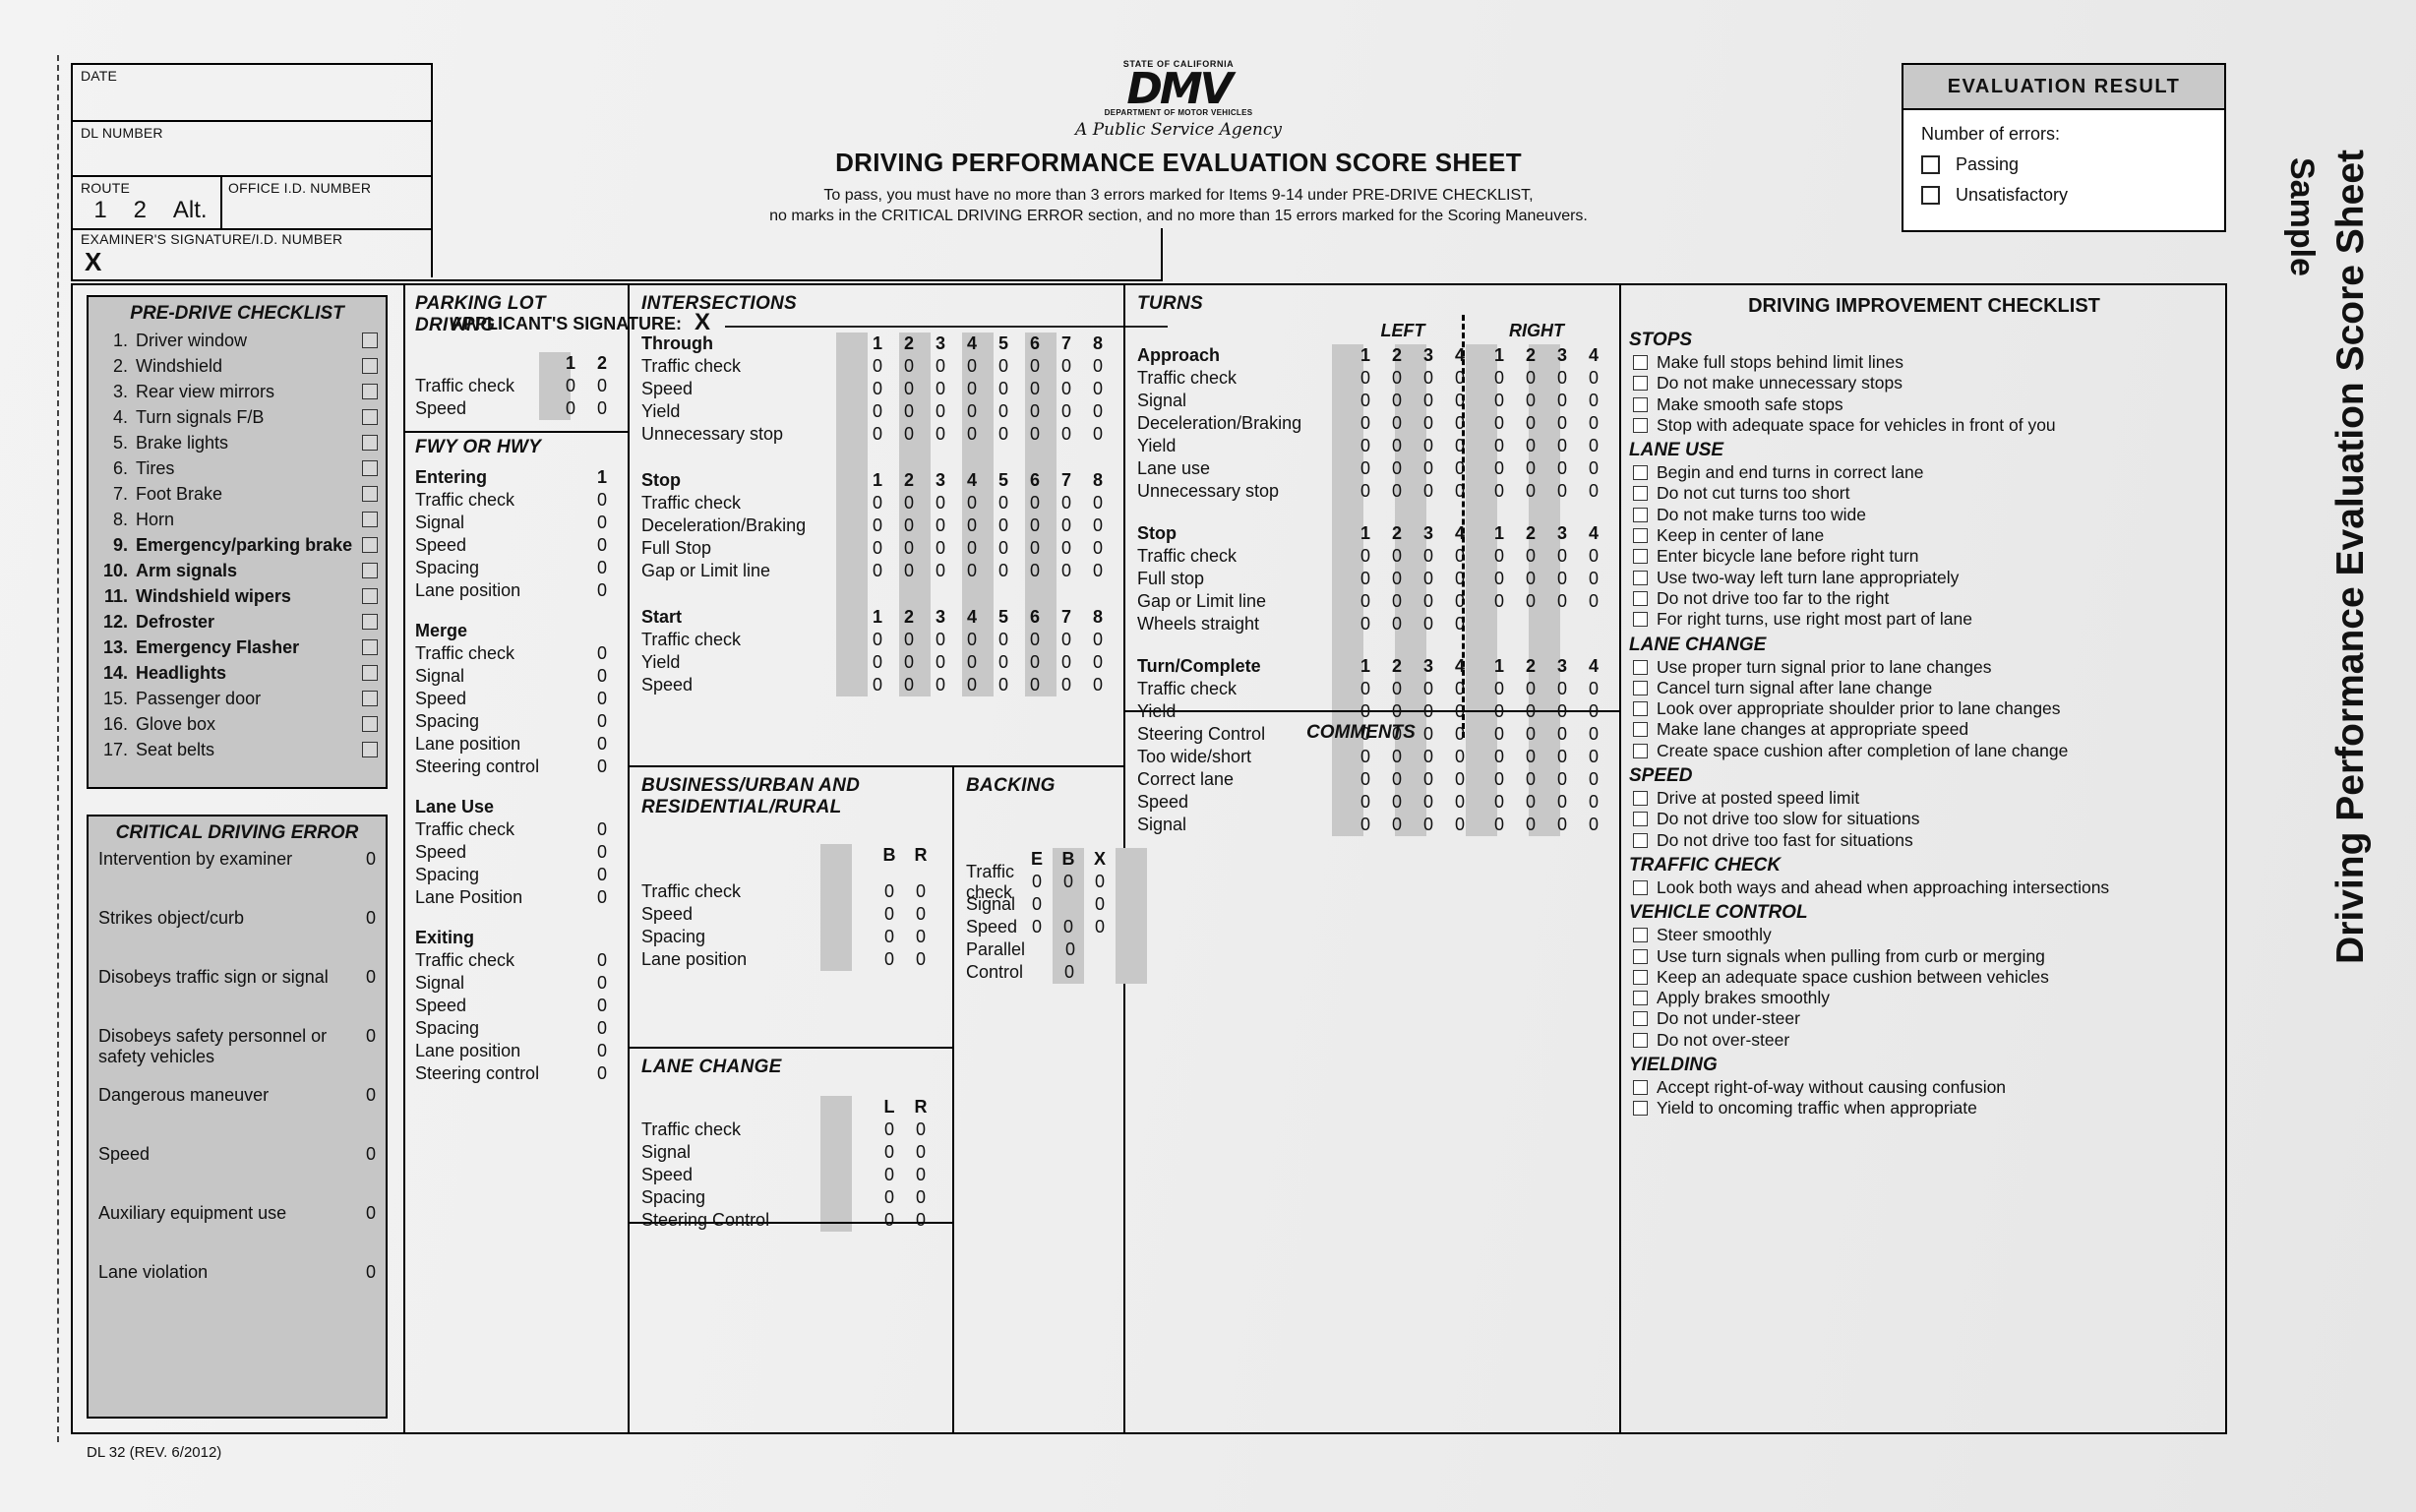  What do you see at coordinates (1924, 935) in the screenshot?
I see `improvement-checklist-item: Steer smoothly` at bounding box center [1924, 935].